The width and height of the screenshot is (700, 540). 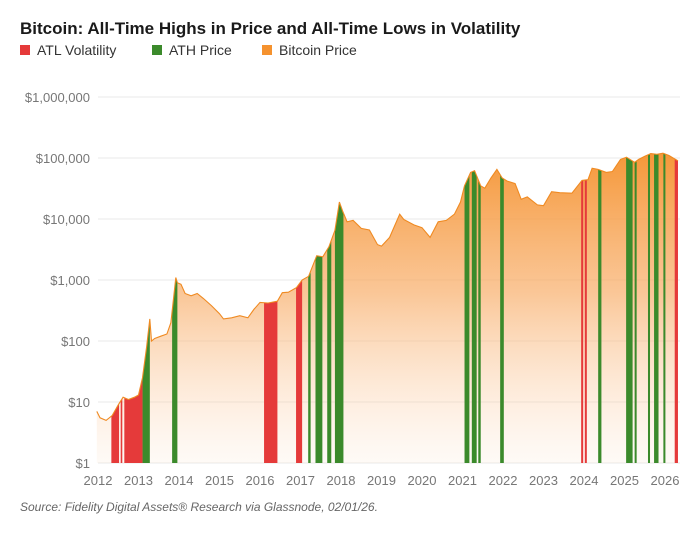 What do you see at coordinates (260, 480) in the screenshot?
I see `x-tick-label: 2016` at bounding box center [260, 480].